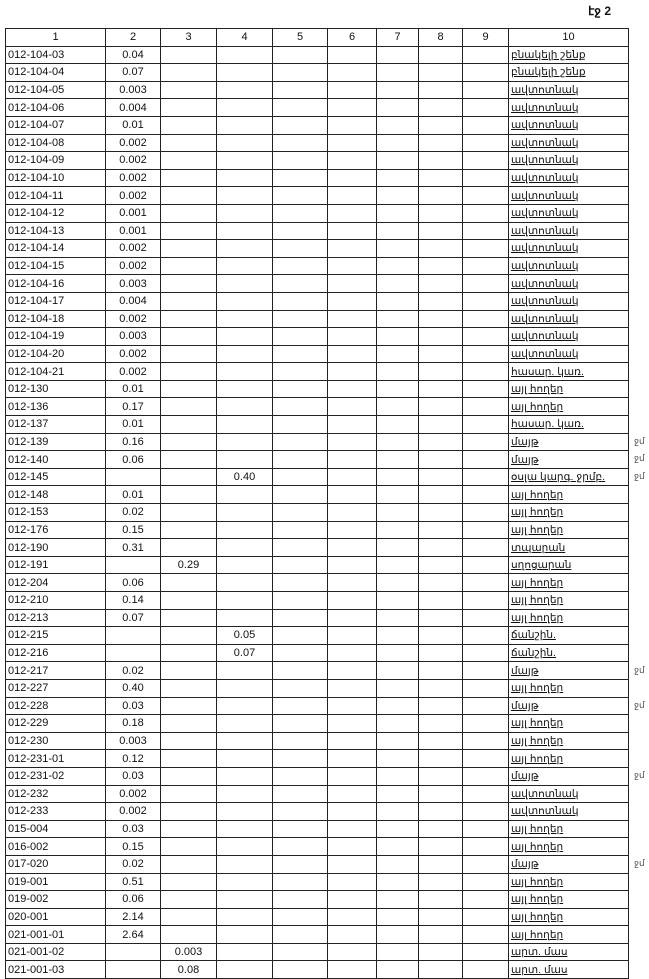 Image resolution: width=649 pixels, height=979 pixels. I want to click on table-row: 019-001 0.51 այլ հողեր, so click(317, 882).